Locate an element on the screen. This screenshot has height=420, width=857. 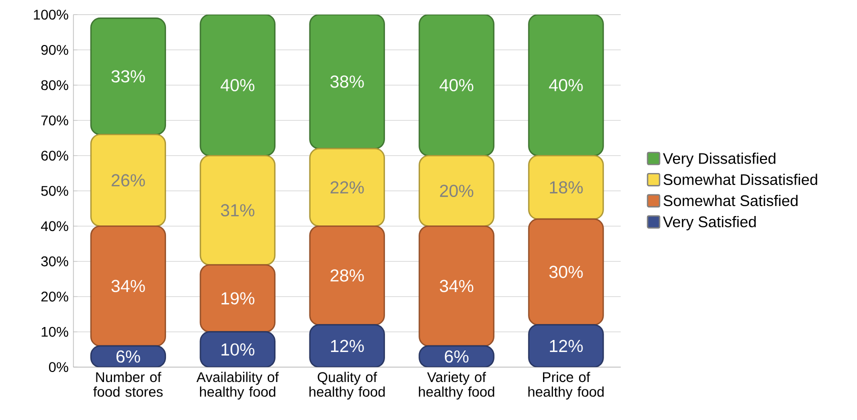
data-label: 19% is located at coordinates (238, 298).